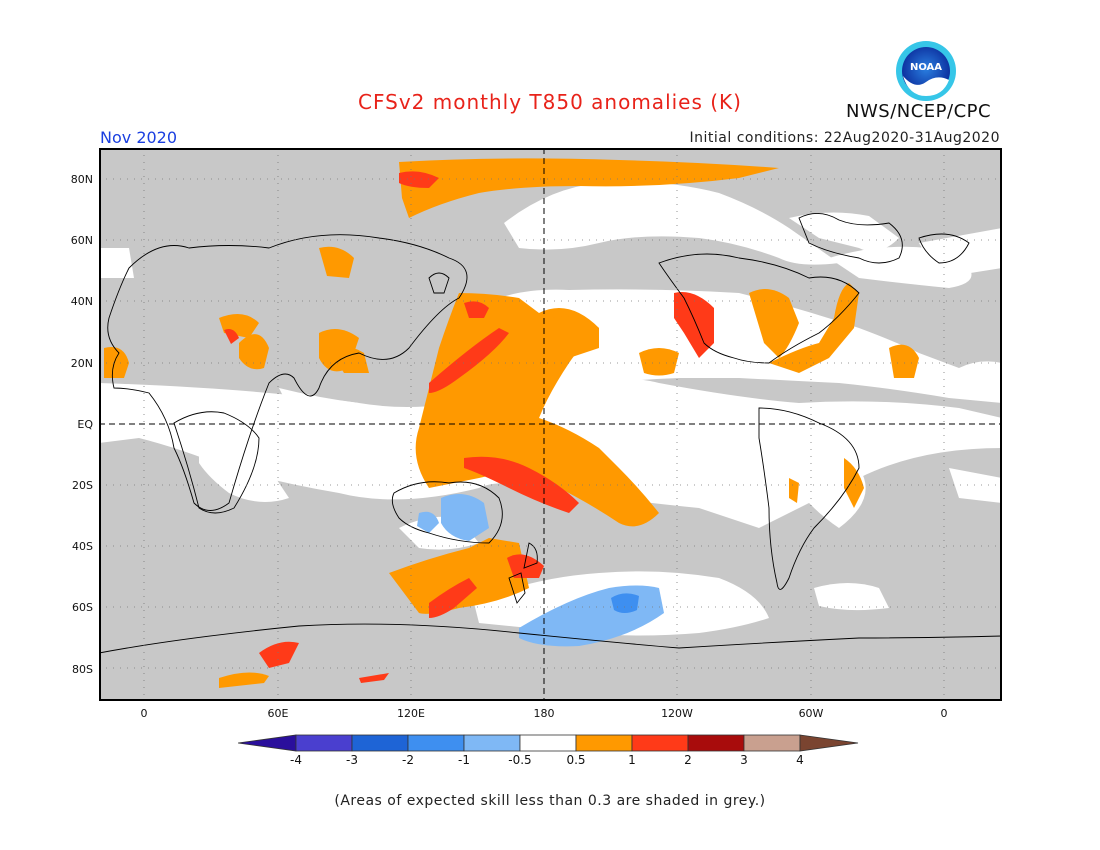 This screenshot has height=850, width=1100. Describe the element at coordinates (688, 760) in the screenshot. I see `colorbar-label: 2` at that location.